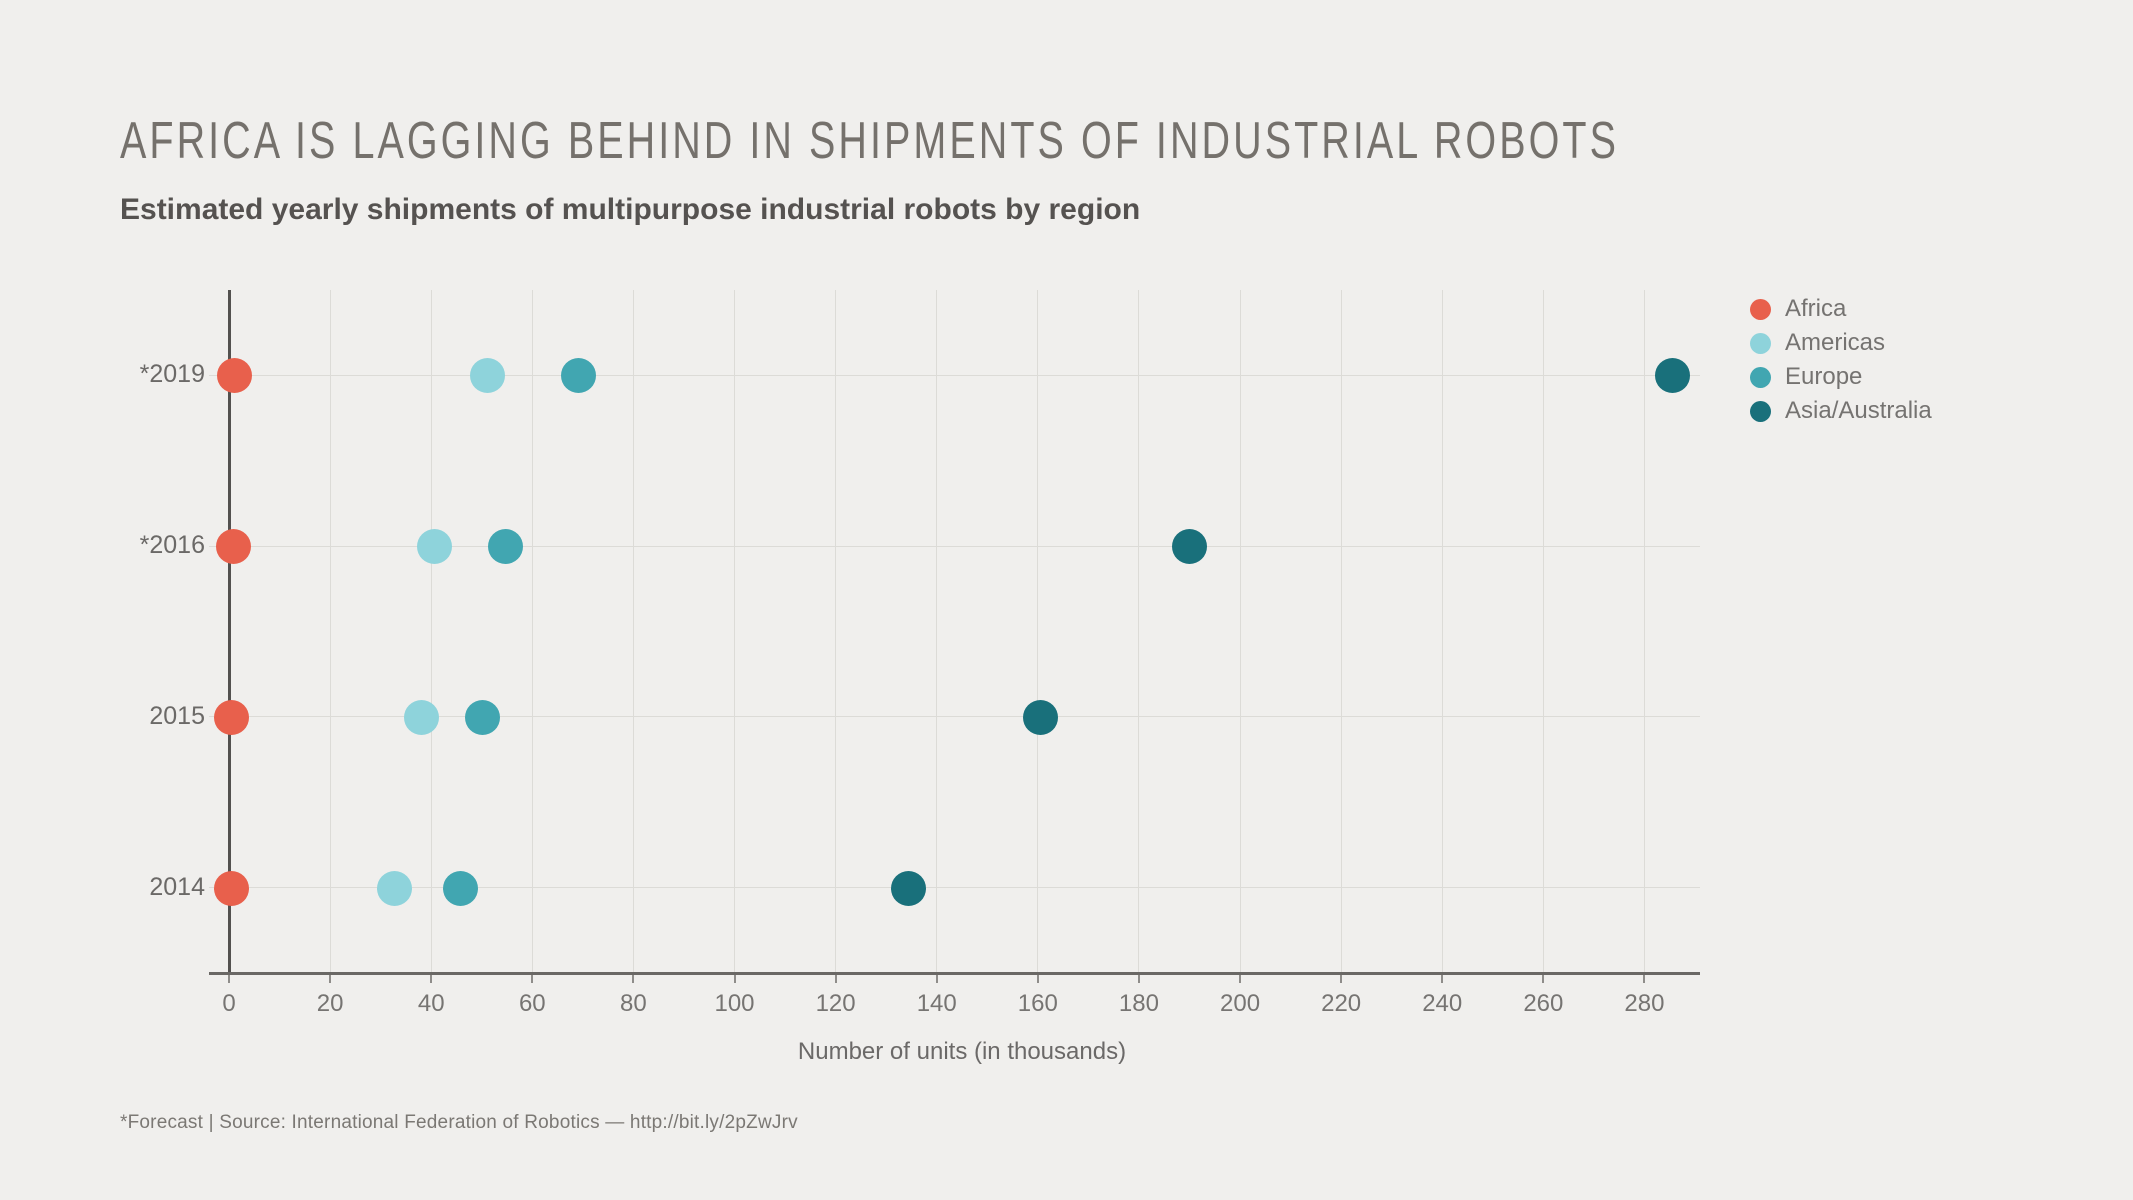 The image size is (2133, 1200). Describe the element at coordinates (1442, 1003) in the screenshot. I see `x-tick-label: 240` at that location.